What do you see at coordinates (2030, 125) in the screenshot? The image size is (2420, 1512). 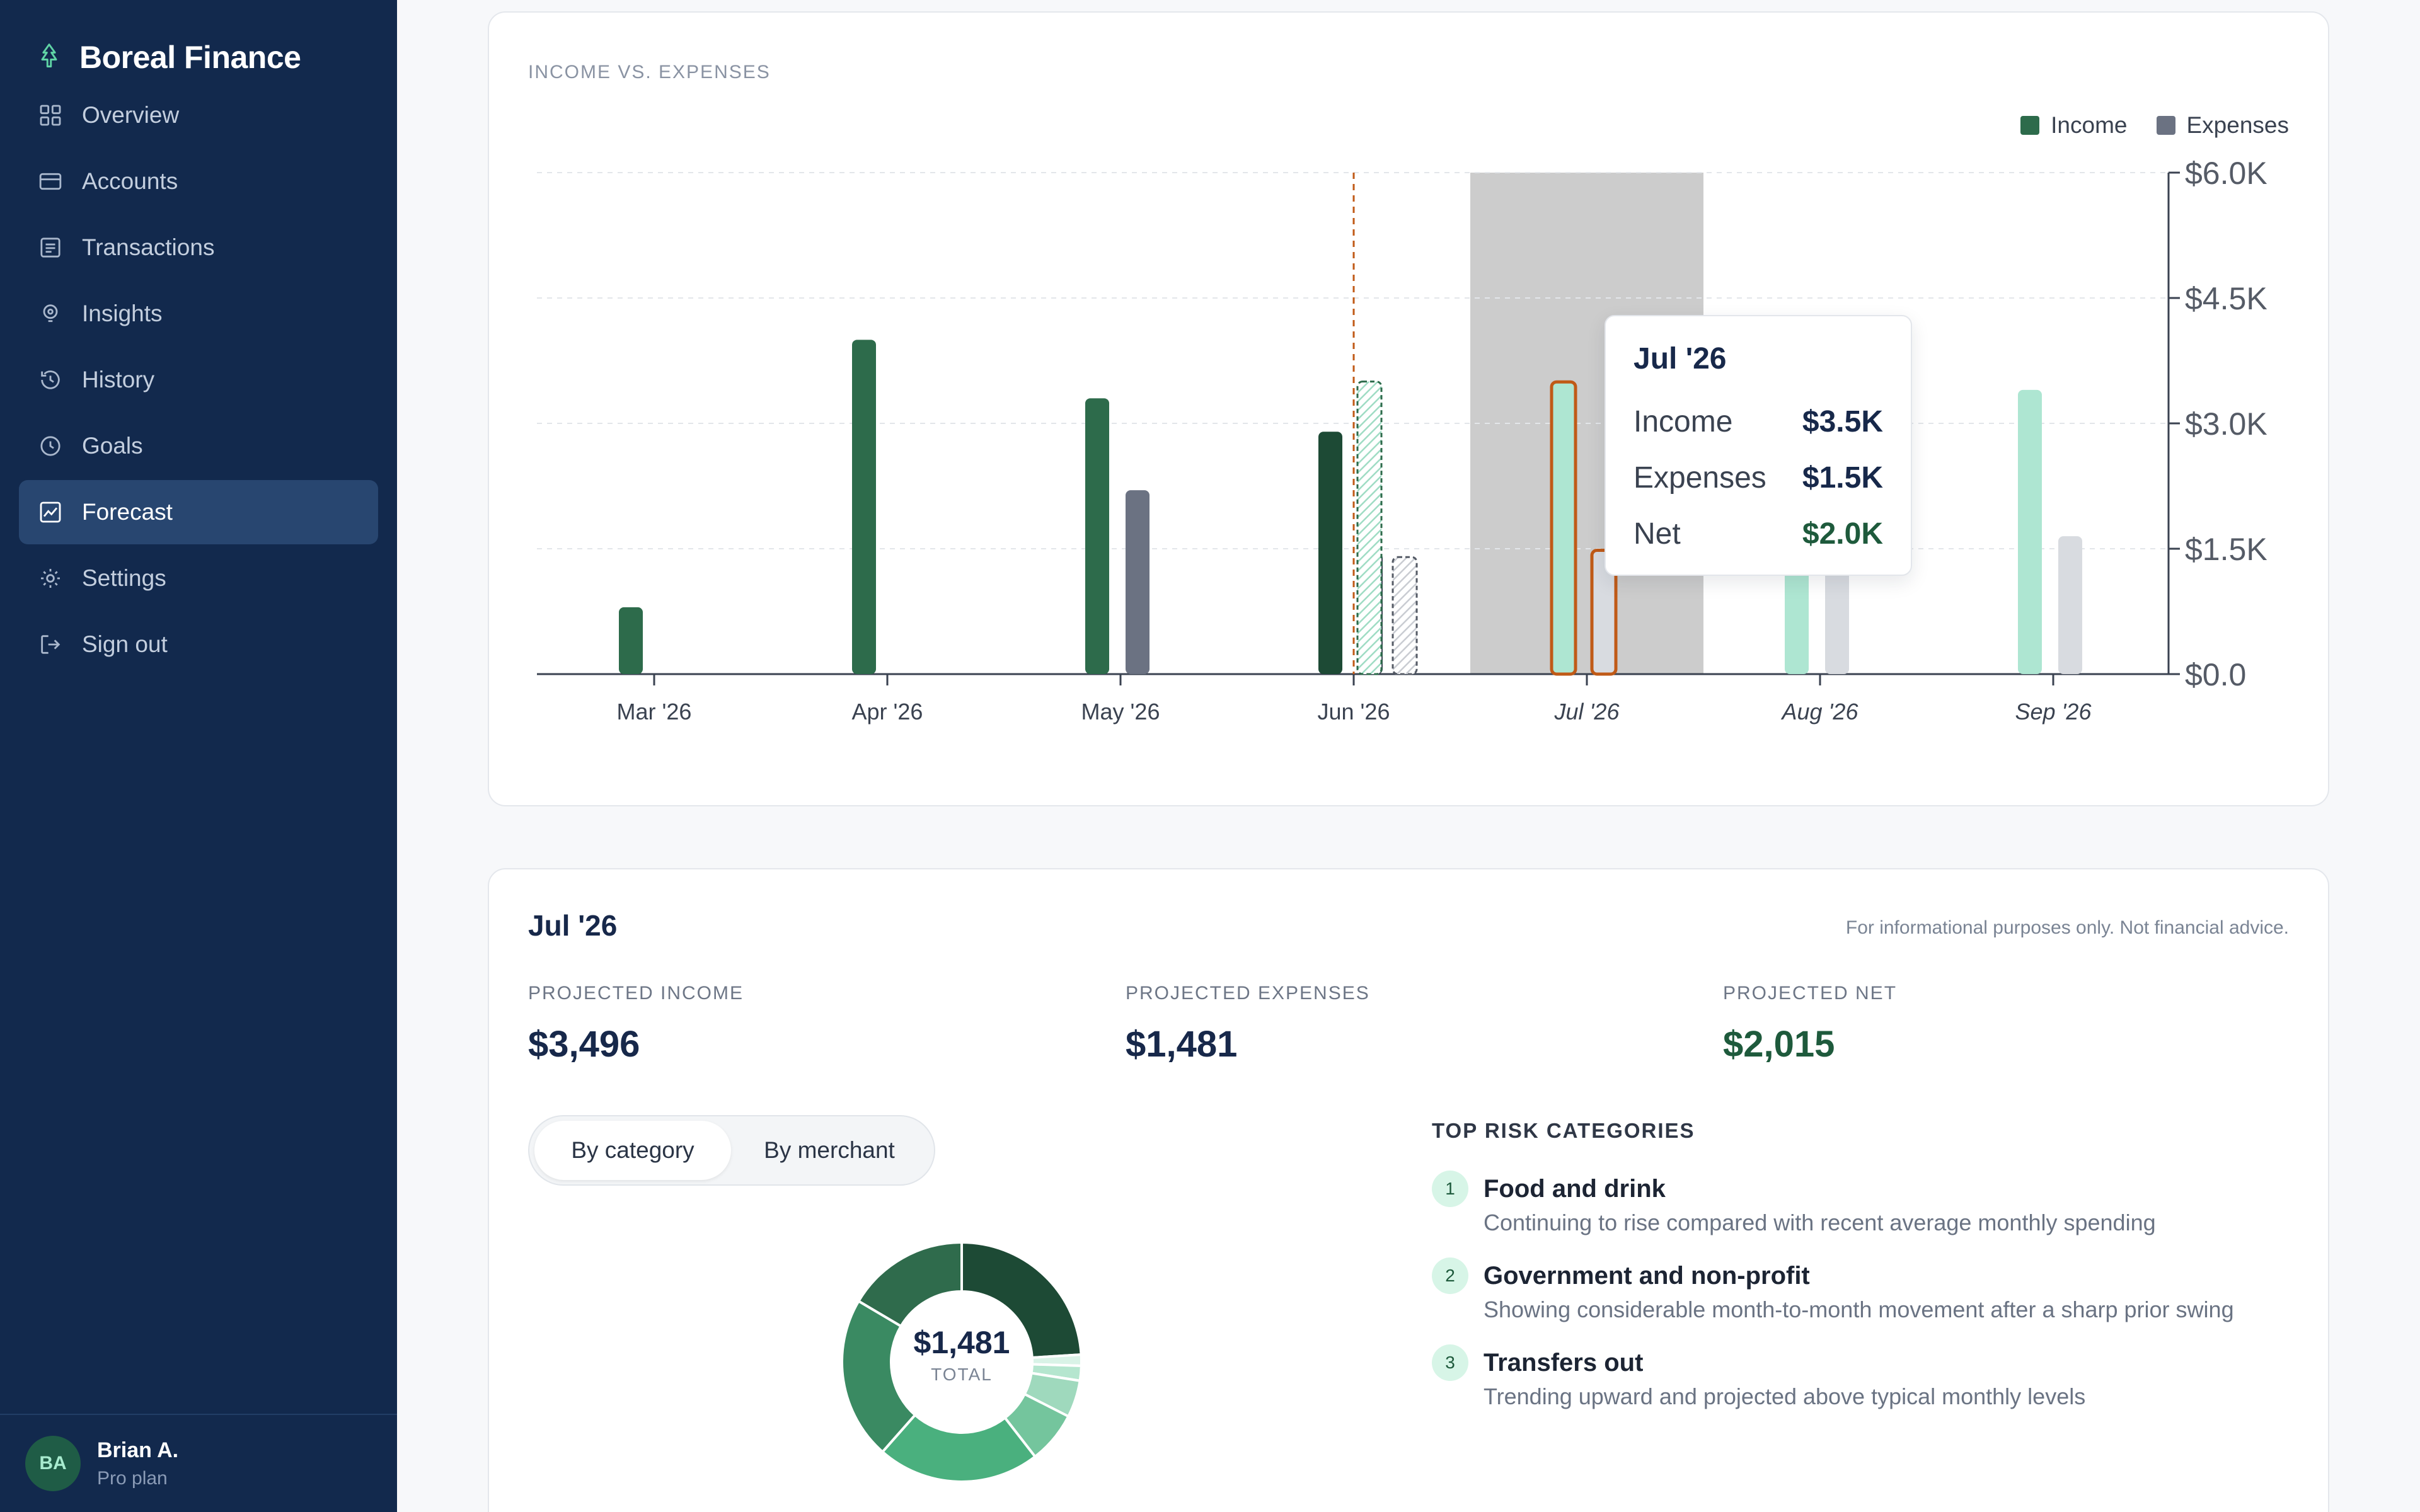 I see `legend-swatch-income` at bounding box center [2030, 125].